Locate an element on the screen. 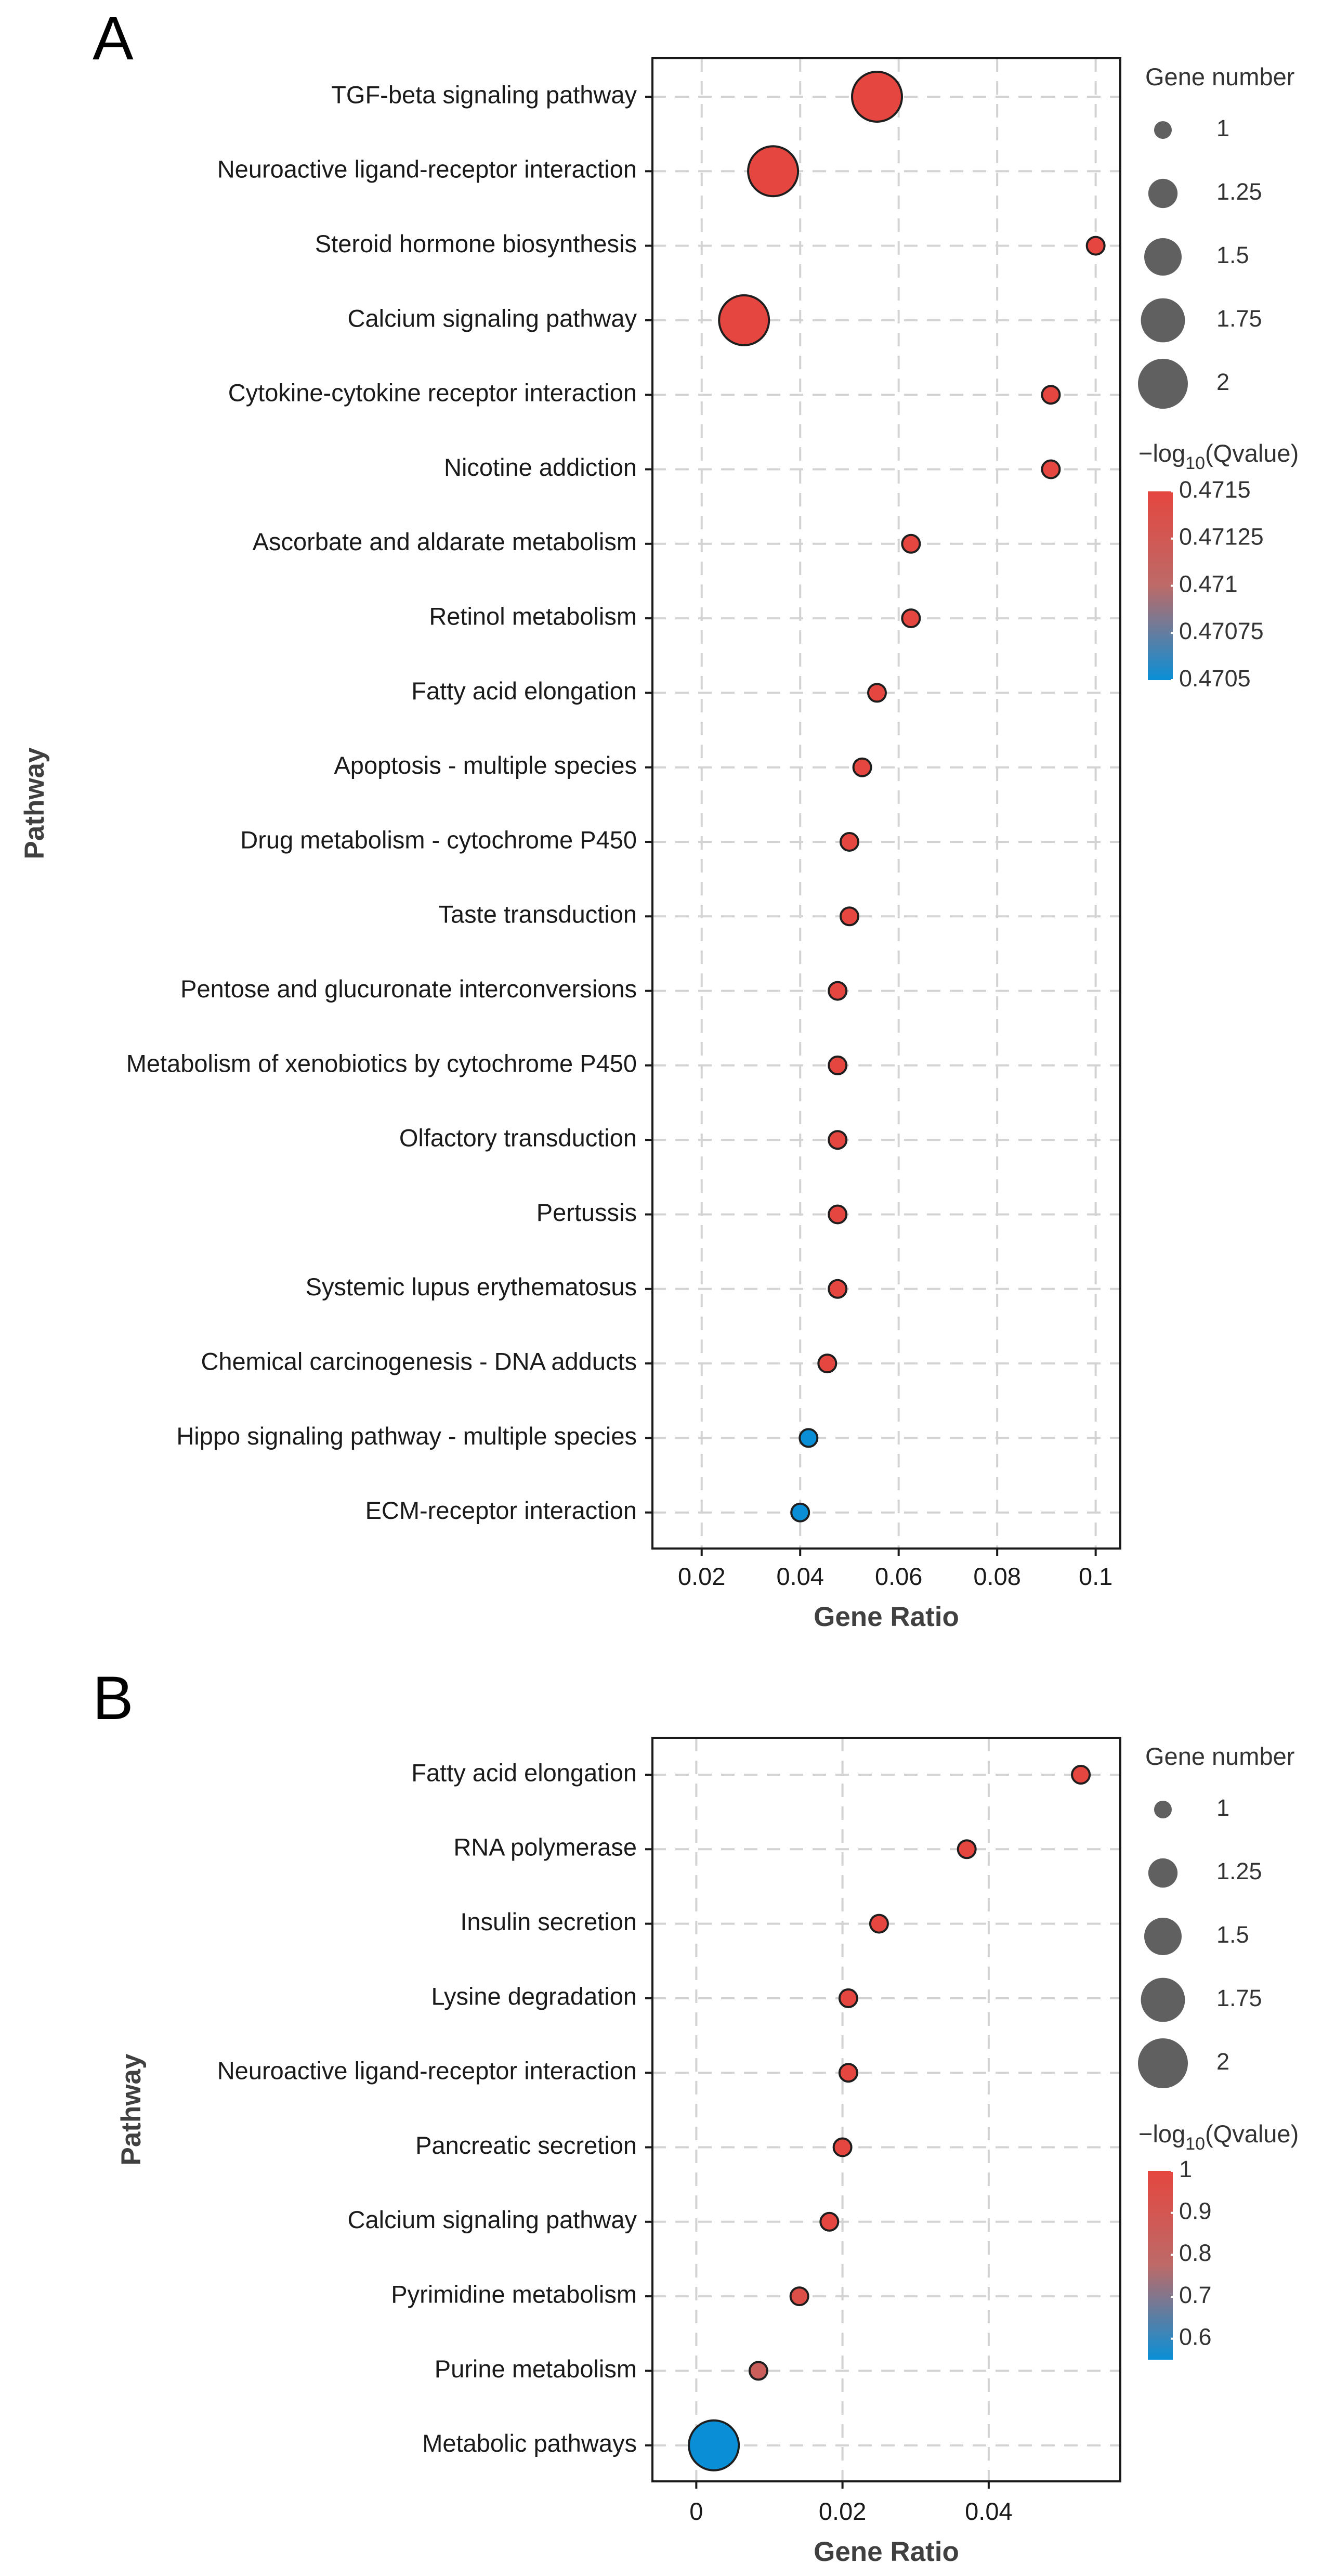  panel-b-x-axis: 0 0.02 0.04 is located at coordinates (851, 2503).